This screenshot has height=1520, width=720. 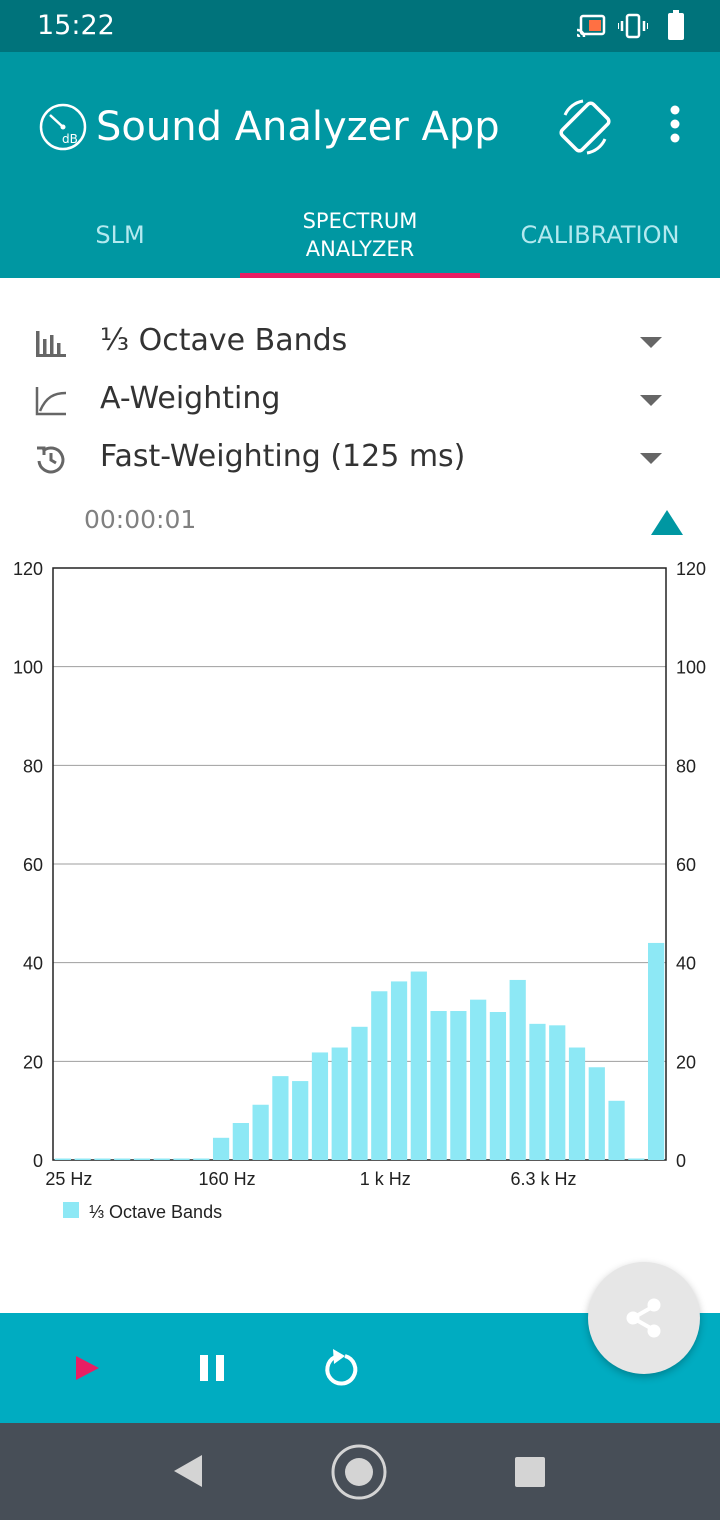 What do you see at coordinates (120, 235) in the screenshot?
I see `tab-slm: SLM` at bounding box center [120, 235].